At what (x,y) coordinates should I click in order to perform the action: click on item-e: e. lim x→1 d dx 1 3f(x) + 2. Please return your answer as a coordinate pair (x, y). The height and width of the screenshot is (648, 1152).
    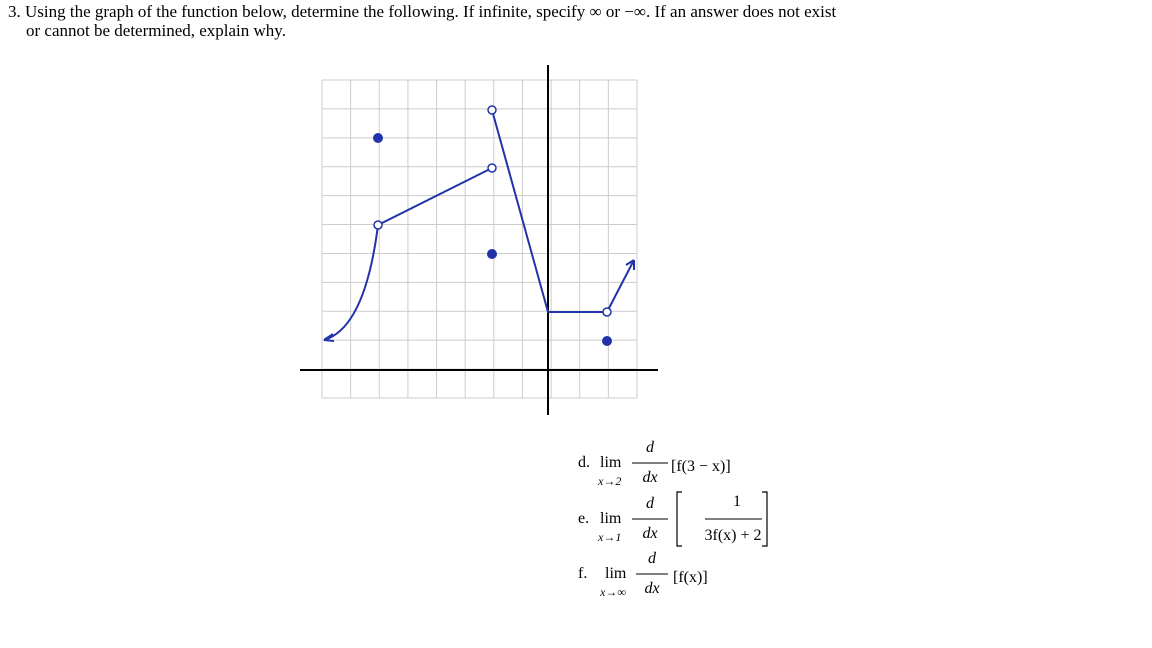
    Looking at the image, I should click on (673, 519).